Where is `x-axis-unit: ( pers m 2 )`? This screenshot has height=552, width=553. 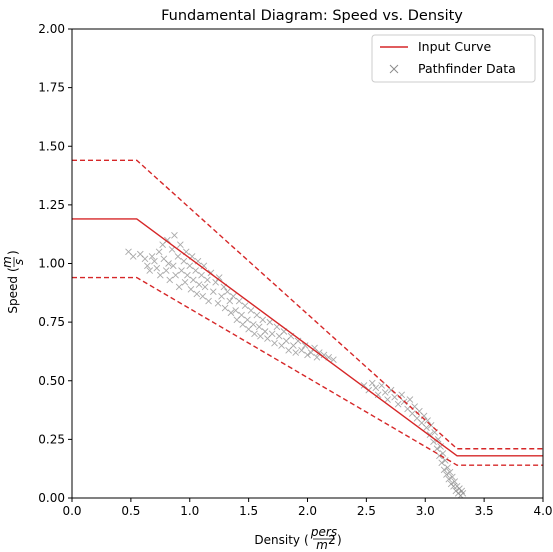 x-axis-unit: ( pers m 2 ) is located at coordinates (323, 538).